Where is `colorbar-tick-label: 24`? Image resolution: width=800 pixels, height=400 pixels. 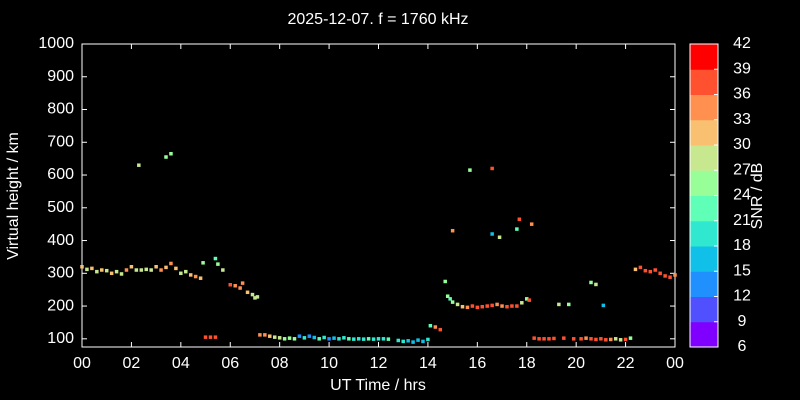
colorbar-tick-label: 24 is located at coordinates (742, 195).